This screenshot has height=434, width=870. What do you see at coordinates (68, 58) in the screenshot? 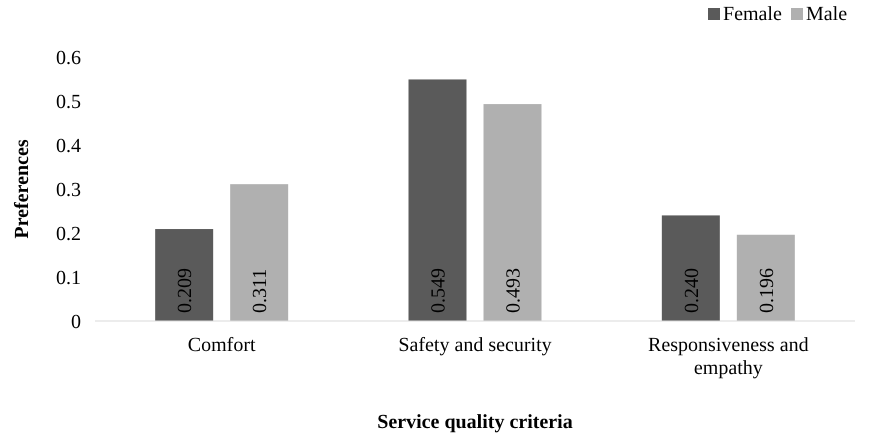
I see `y-tick-label: 0.6` at bounding box center [68, 58].